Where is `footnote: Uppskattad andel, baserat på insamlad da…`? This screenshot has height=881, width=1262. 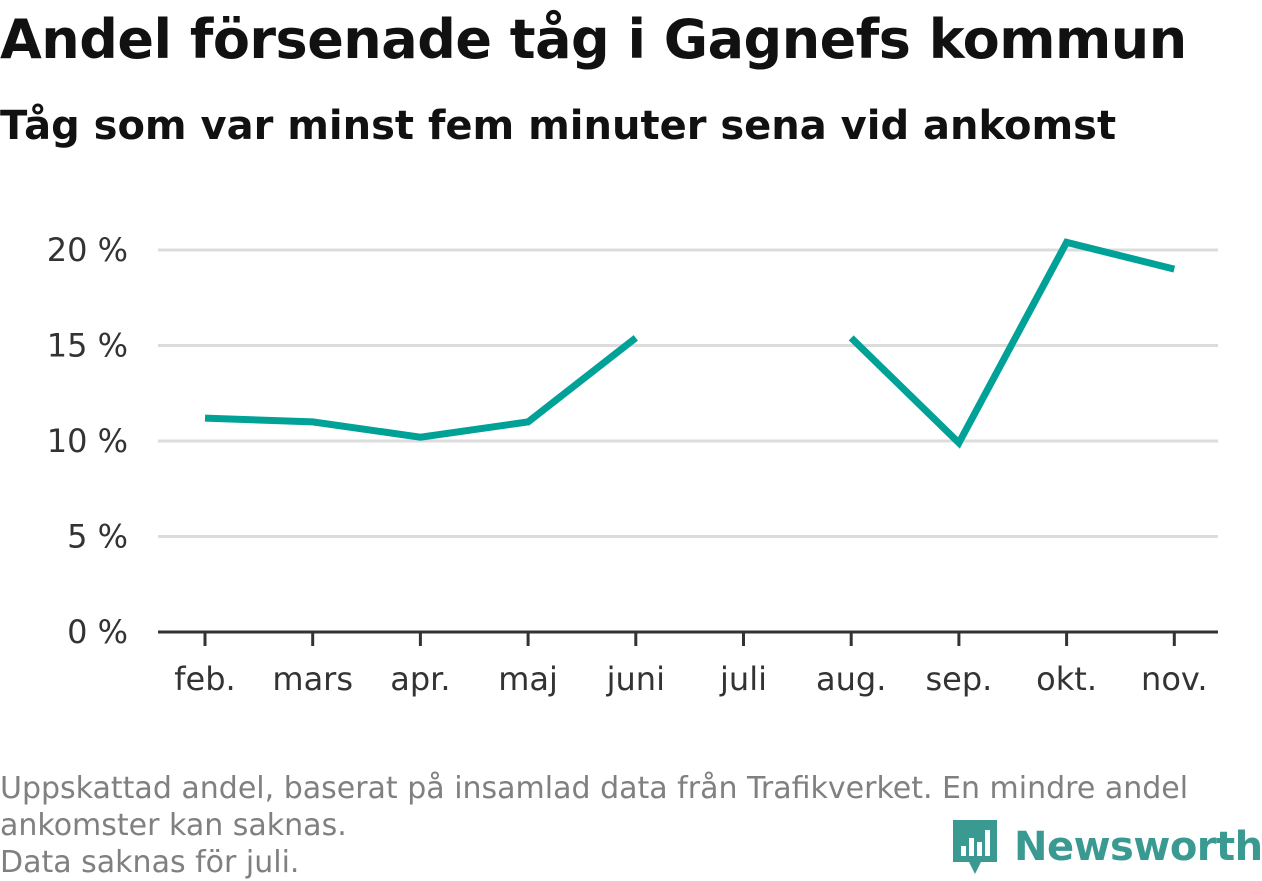 footnote: Uppskattad andel, baserat på insamlad da… is located at coordinates (625, 825).